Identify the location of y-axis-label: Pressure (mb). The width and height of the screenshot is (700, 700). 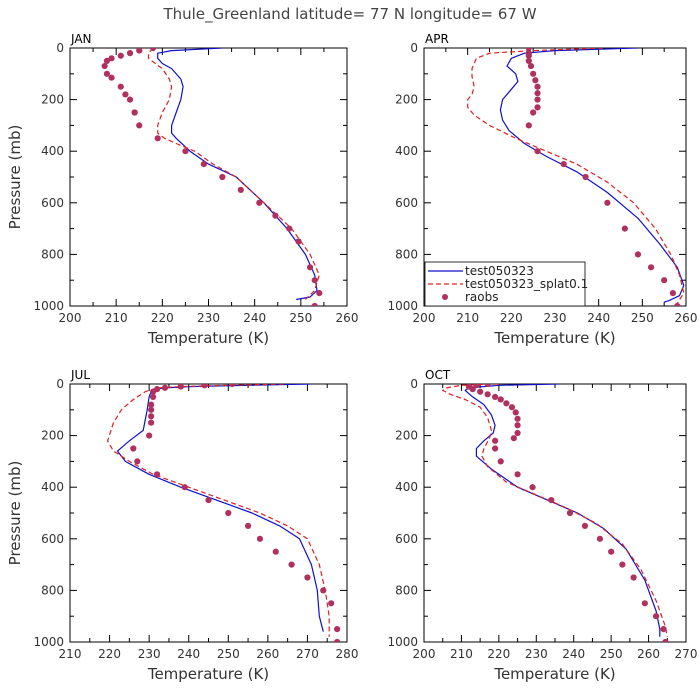
(15, 177).